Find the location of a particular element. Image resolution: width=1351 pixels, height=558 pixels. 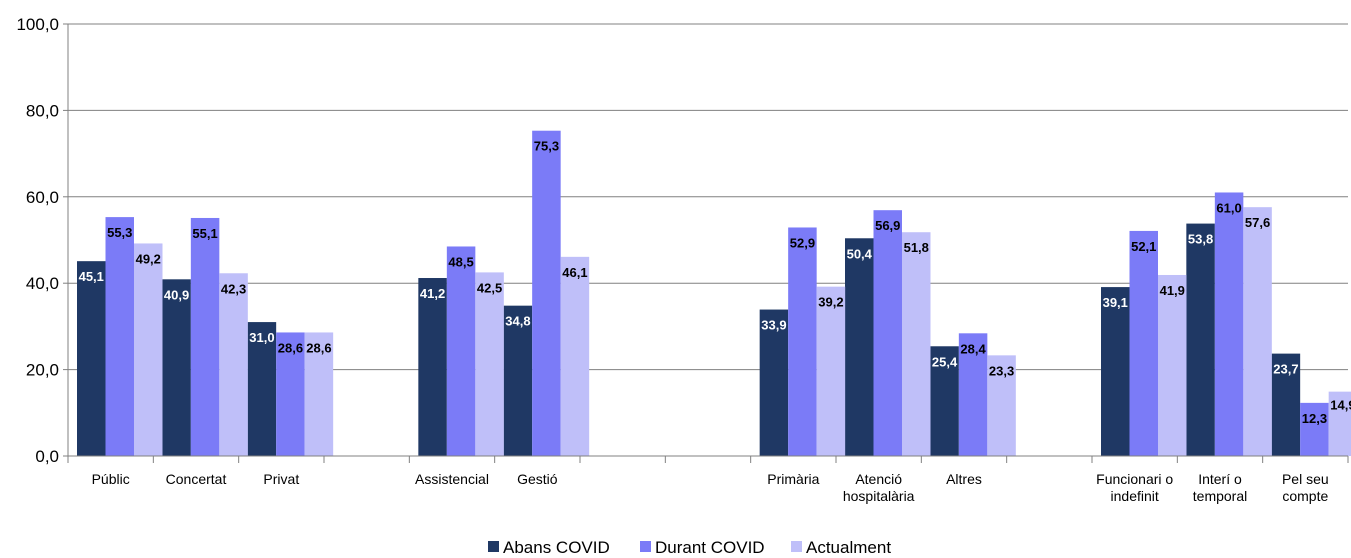

data-label: 75,3 is located at coordinates (546, 146).